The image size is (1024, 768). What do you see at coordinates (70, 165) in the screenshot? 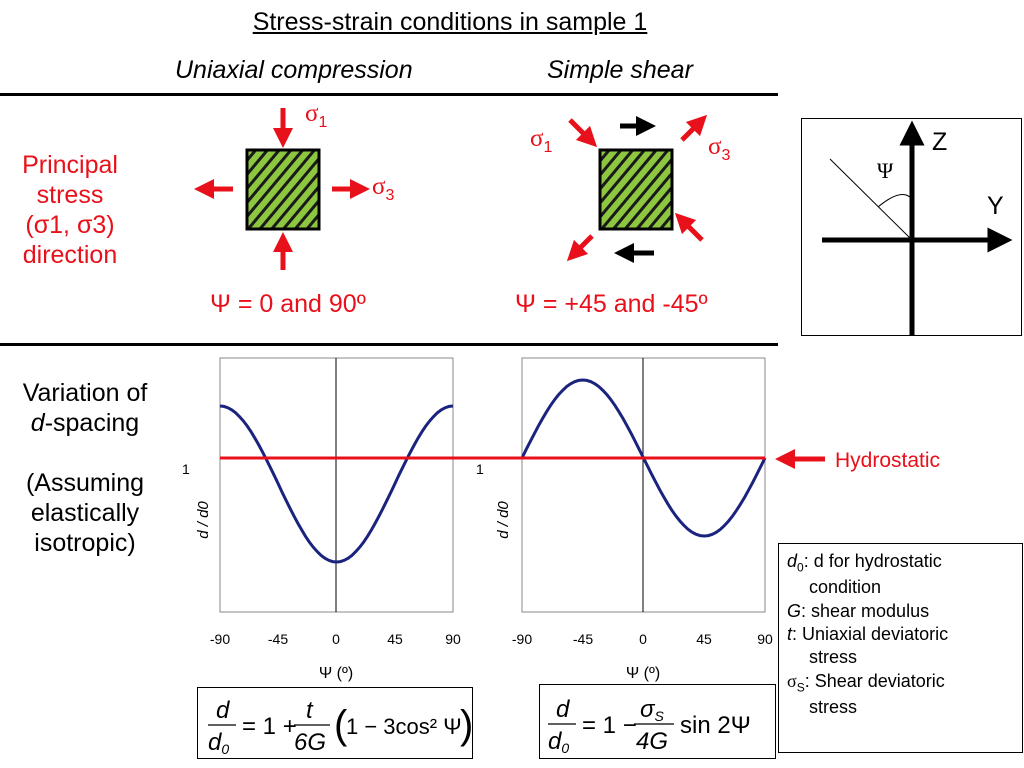
I see `label-line: Principal` at bounding box center [70, 165].